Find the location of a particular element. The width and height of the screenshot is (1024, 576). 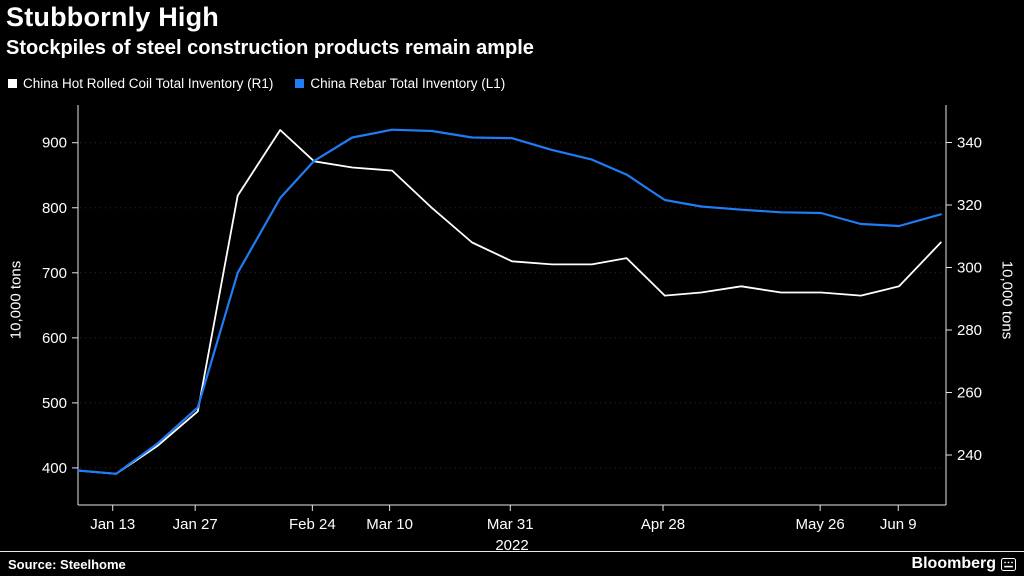

bloomberg-terminal-icon is located at coordinates (1008, 564).